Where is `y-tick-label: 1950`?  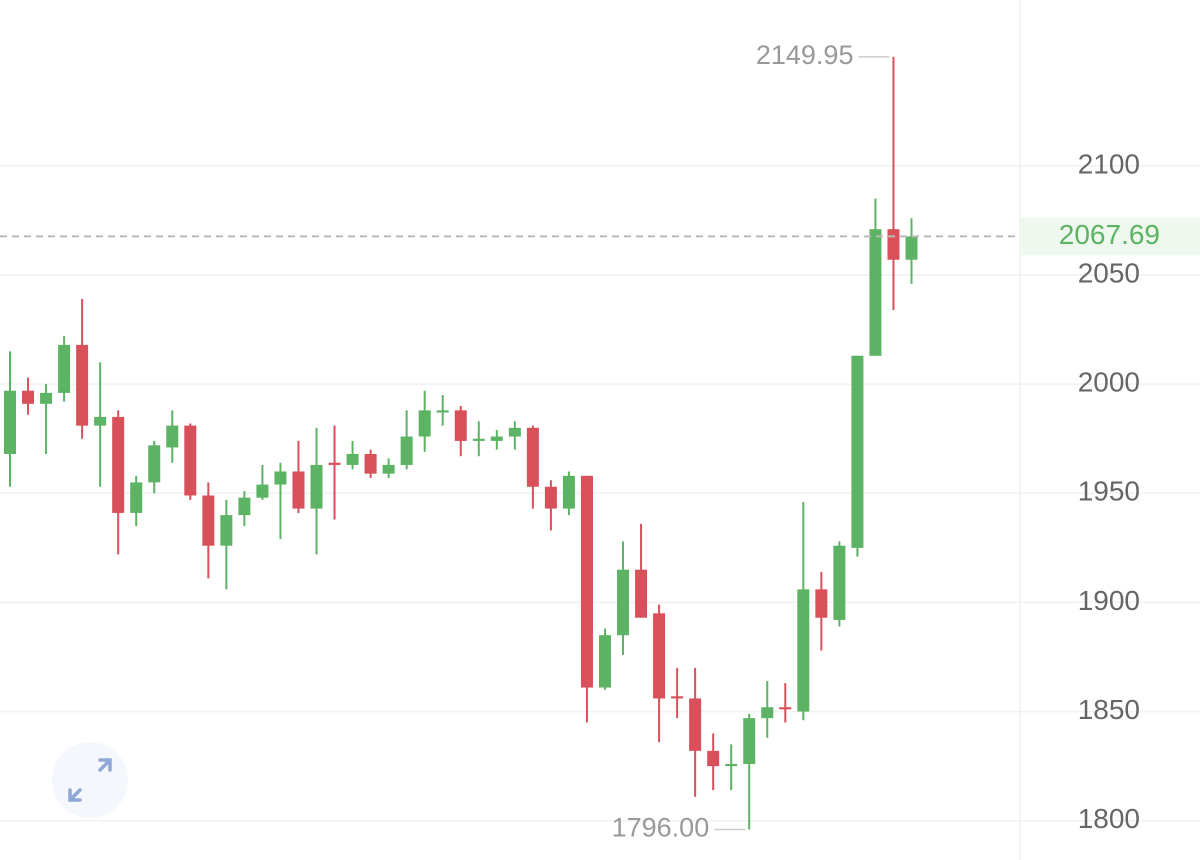 y-tick-label: 1950 is located at coordinates (1109, 491).